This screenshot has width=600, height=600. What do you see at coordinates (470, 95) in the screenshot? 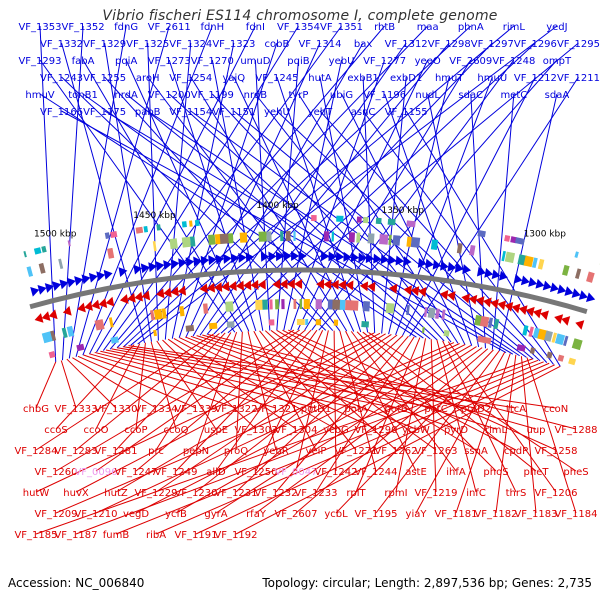
I see `forward-gene-label: sdaC` at bounding box center [470, 95].